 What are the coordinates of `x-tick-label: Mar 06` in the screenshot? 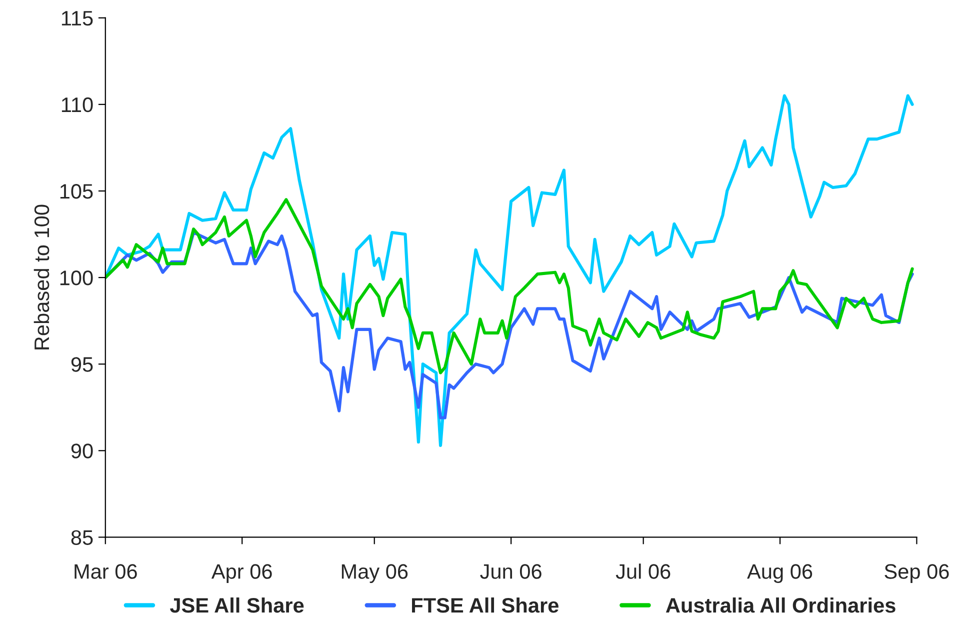 It's located at (105, 571).